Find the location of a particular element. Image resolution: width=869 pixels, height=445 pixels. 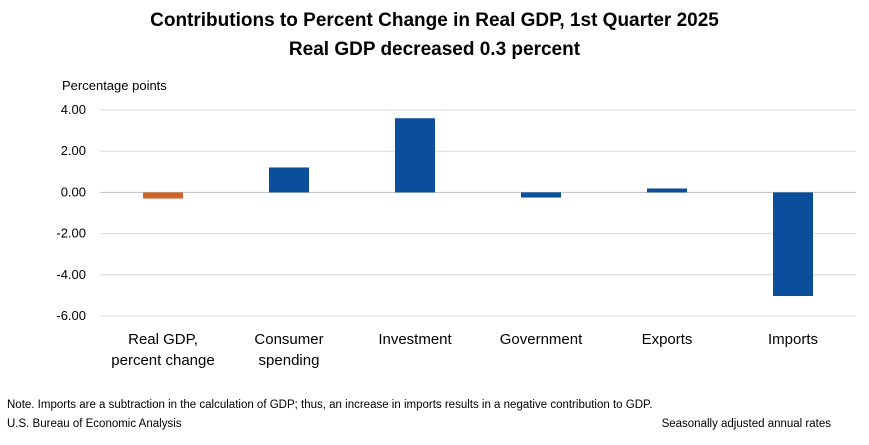

y-tick-label: 2.00 is located at coordinates (73, 150).